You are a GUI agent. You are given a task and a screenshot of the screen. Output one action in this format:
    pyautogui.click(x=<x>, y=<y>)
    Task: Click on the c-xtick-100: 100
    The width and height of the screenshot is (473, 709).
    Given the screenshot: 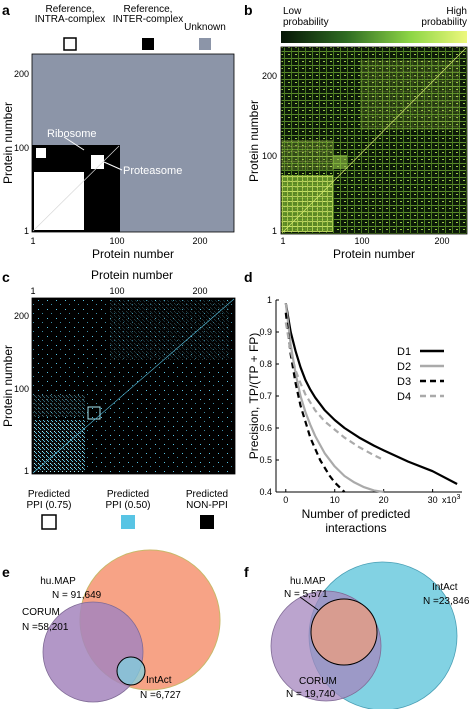 What is the action you would take?
    pyautogui.click(x=116, y=291)
    